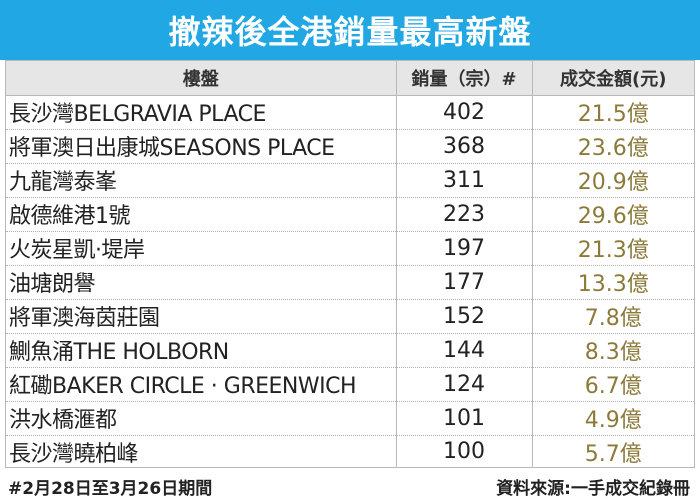 The height and width of the screenshot is (504, 700). Describe the element at coordinates (201, 248) in the screenshot. I see `row-name: 火炭星凱·堤岸` at that location.